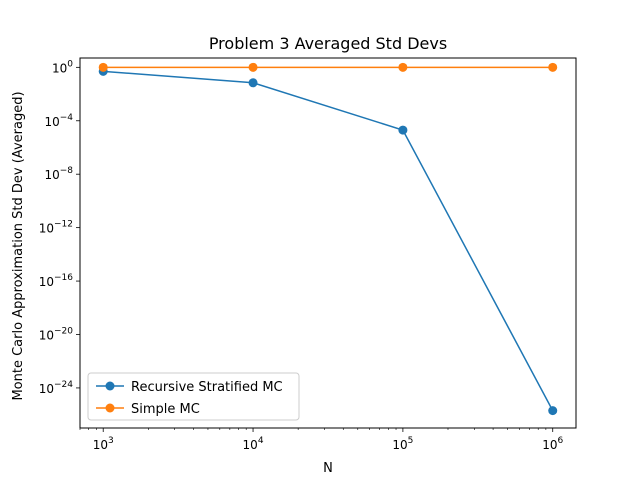 This screenshot has height=480, width=640. I want to click on x-axis-label: N, so click(328, 468).